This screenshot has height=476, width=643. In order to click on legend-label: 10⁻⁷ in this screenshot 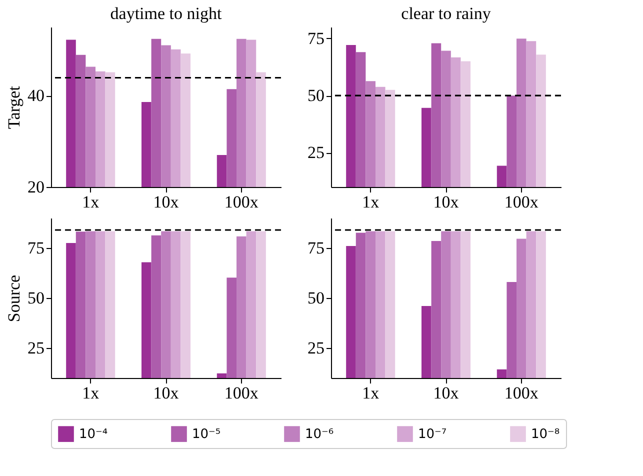, I will do `click(432, 434)`.